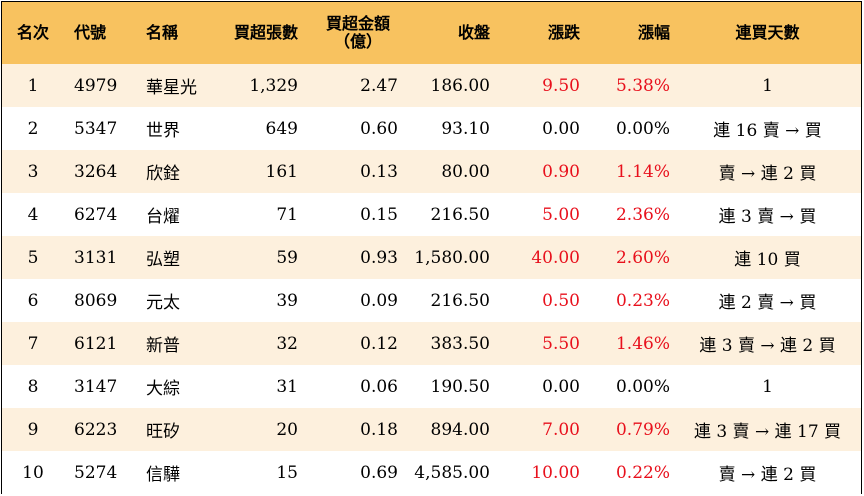 This screenshot has height=496, width=864. I want to click on cell-name: 欣銓, so click(163, 174).